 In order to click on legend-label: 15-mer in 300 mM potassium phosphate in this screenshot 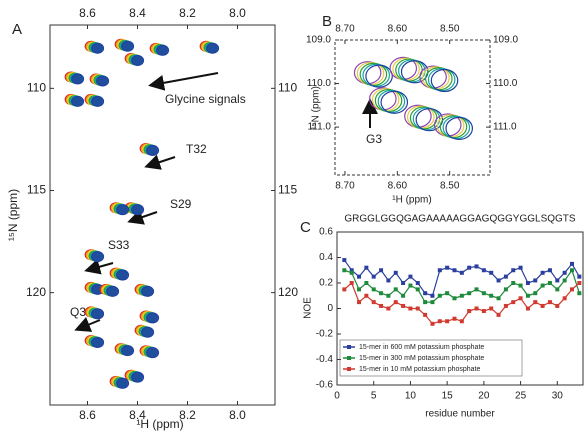, I will do `click(421, 358)`.